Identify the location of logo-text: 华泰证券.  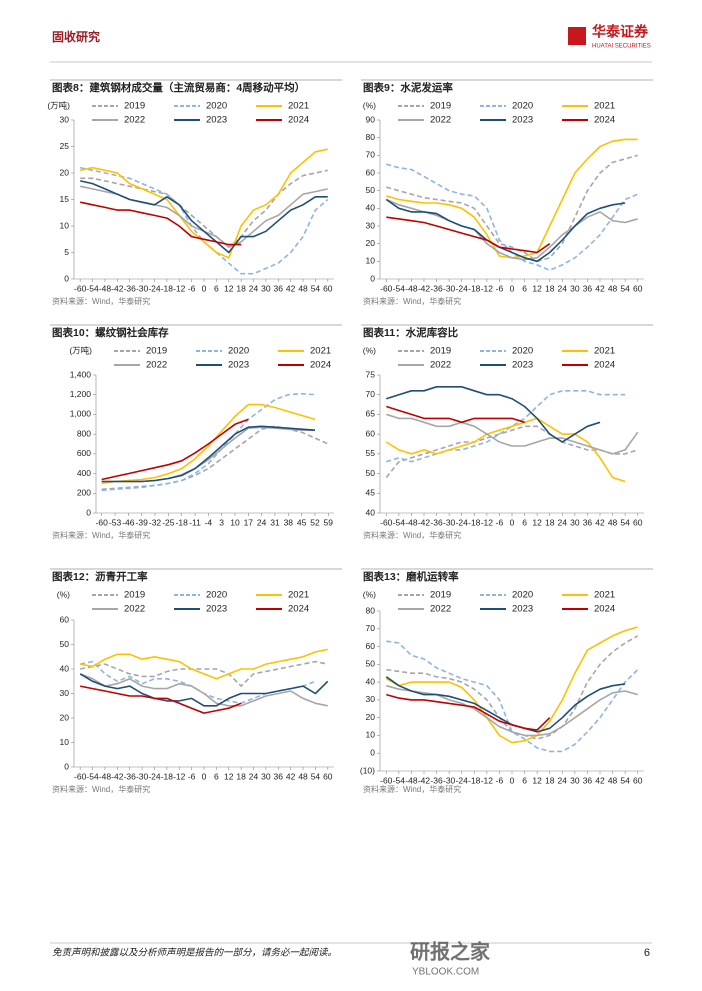
(620, 32).